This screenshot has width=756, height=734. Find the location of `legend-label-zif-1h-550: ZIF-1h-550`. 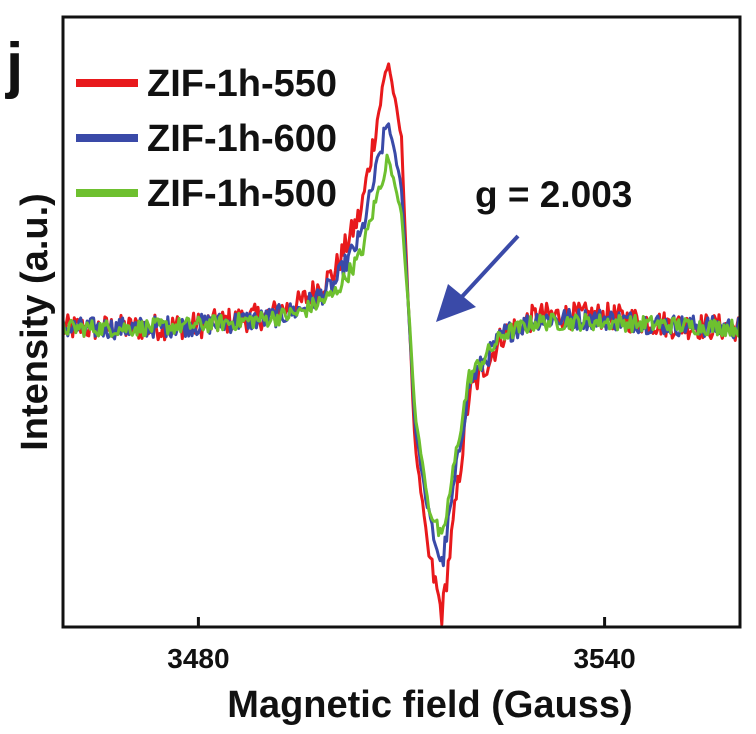

legend-label-zif-1h-550: ZIF-1h-550 is located at coordinates (242, 84).